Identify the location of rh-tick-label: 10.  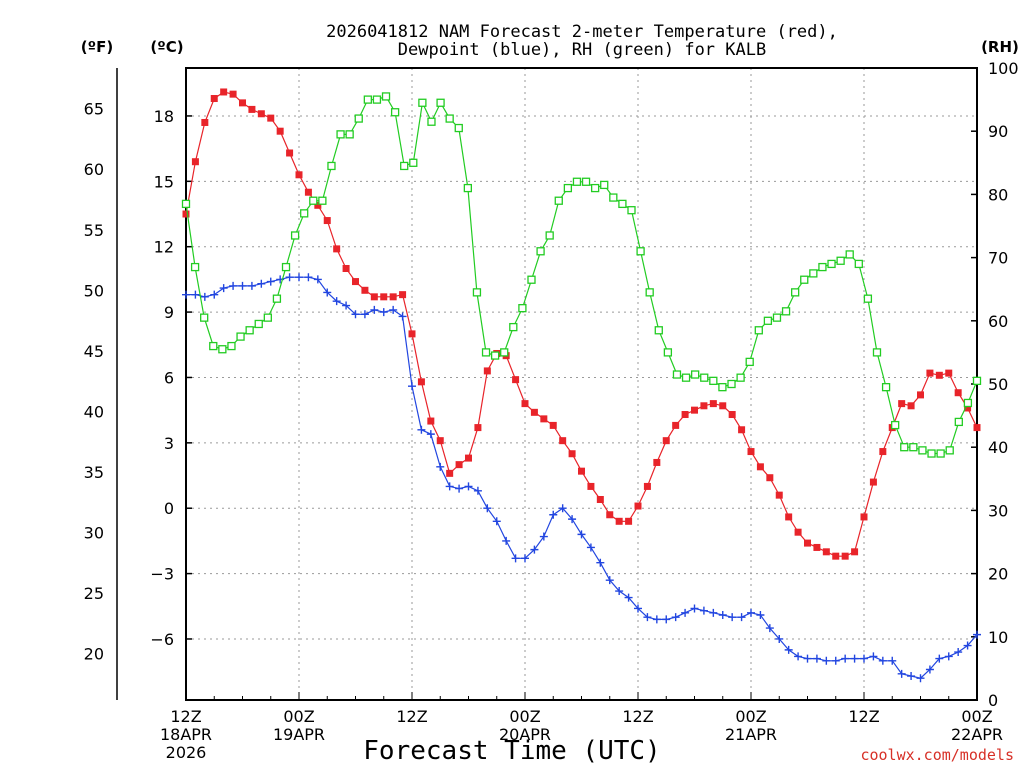
(998, 637).